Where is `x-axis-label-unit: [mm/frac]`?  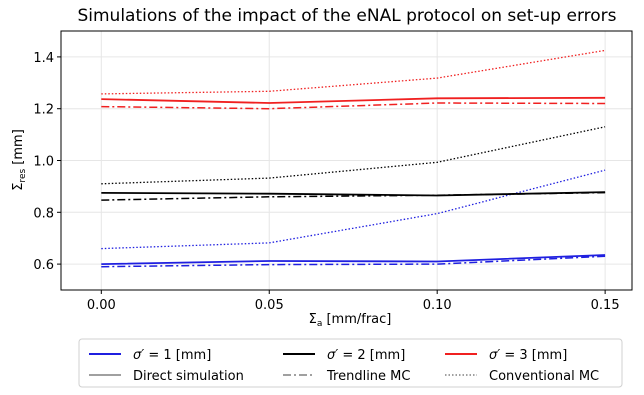 x-axis-label-unit: [mm/frac] is located at coordinates (356, 319).